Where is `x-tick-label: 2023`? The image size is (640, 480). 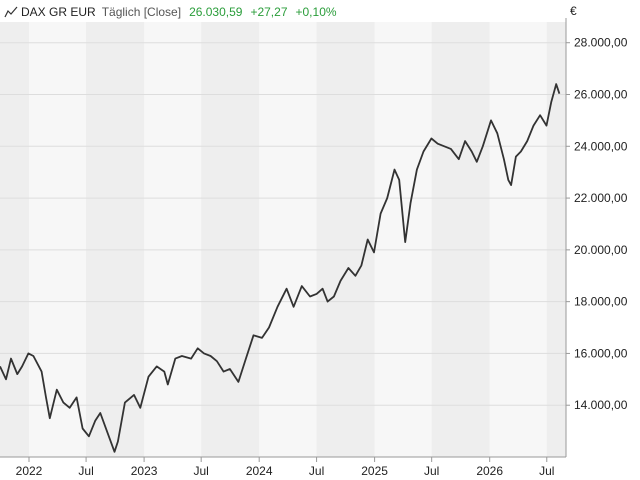
x-tick-label: 2023 is located at coordinates (144, 471).